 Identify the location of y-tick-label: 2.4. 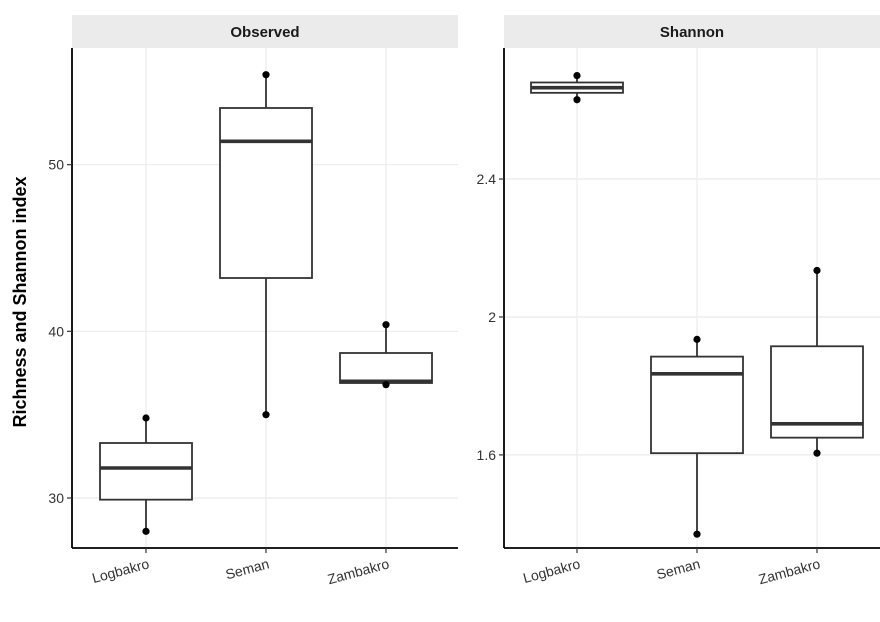
(487, 179).